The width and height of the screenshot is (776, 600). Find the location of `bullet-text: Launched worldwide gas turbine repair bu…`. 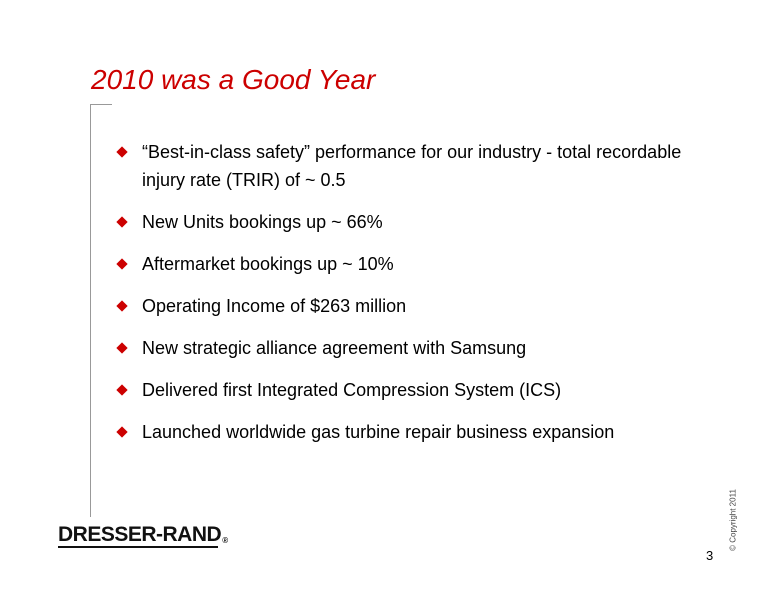

bullet-text: Launched worldwide gas turbine repair bu… is located at coordinates (378, 432).